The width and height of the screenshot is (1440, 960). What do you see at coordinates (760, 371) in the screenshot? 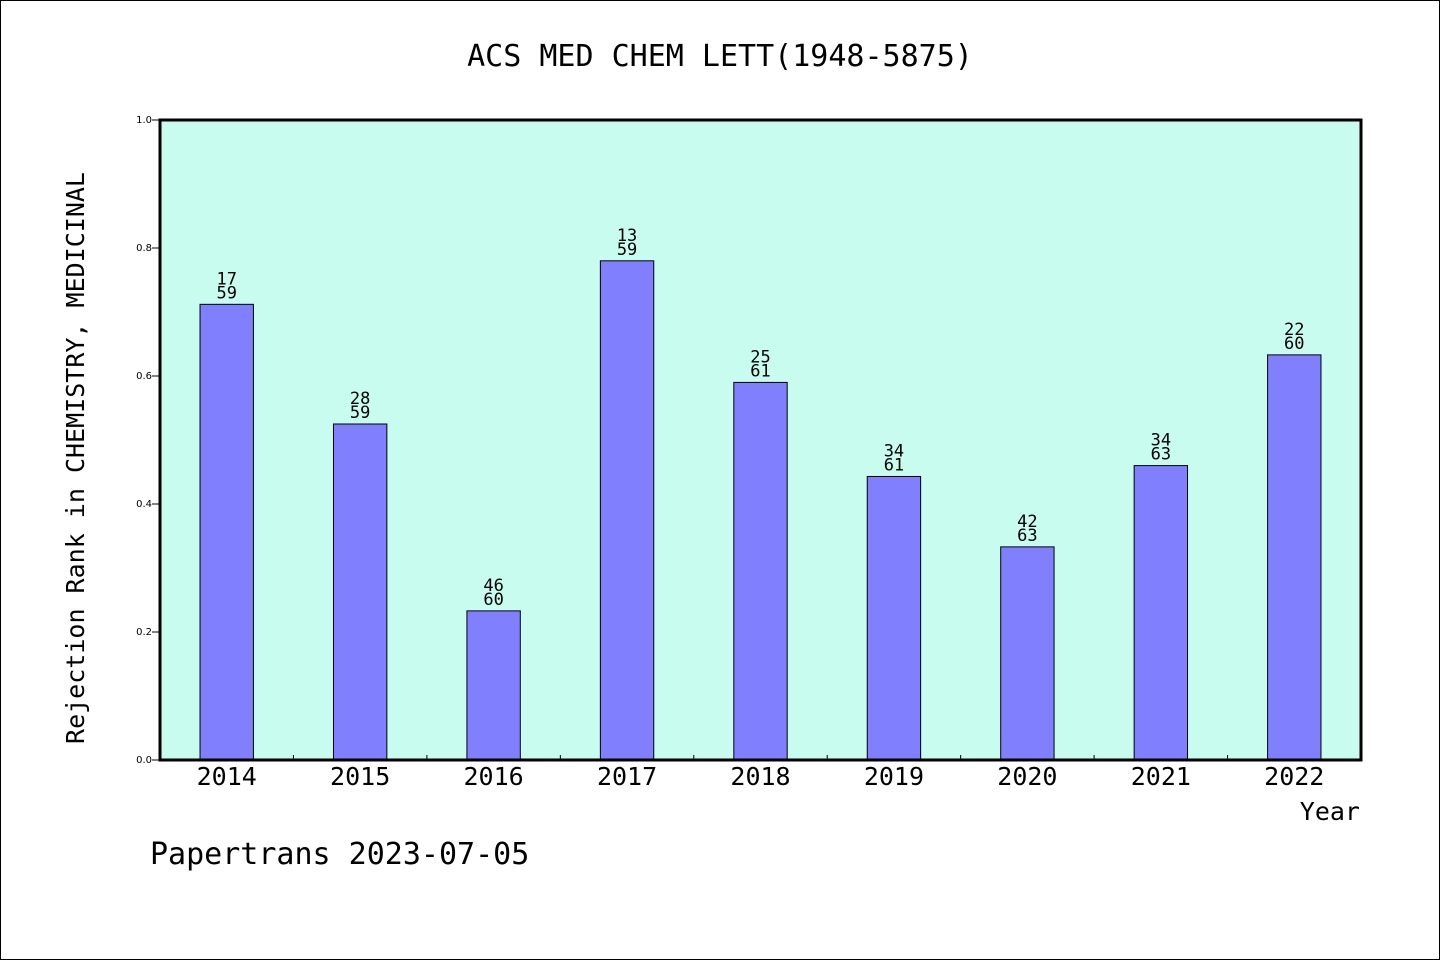
I see `bar-label-bottom-2018: 61` at bounding box center [760, 371].